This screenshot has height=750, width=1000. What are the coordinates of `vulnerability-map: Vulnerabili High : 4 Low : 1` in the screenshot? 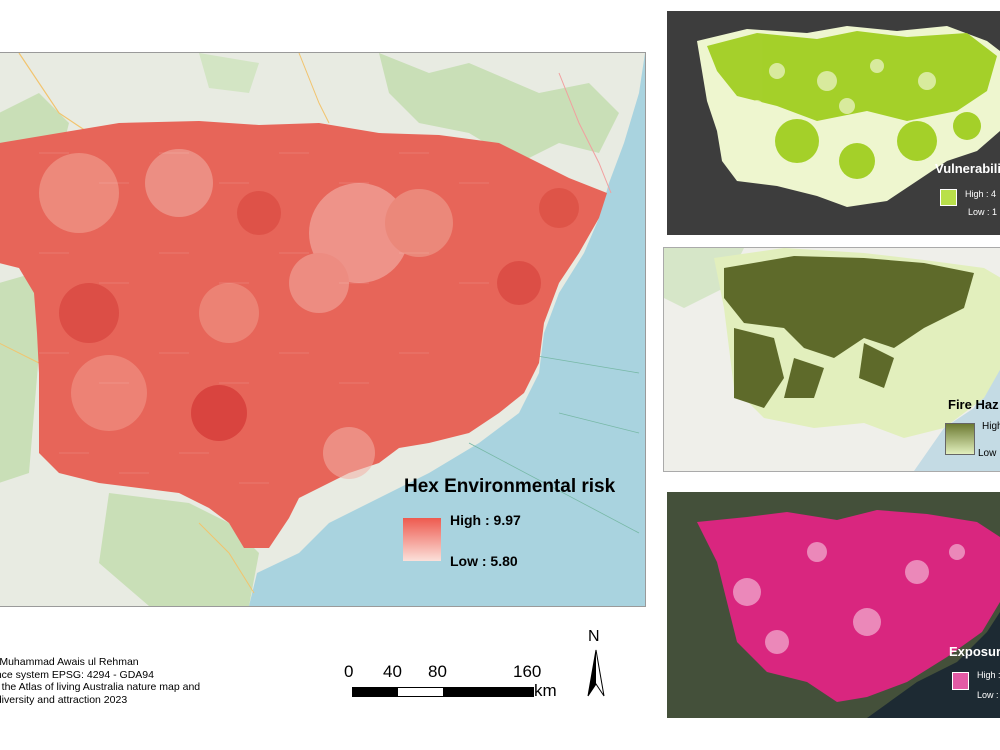 It's located at (833, 123).